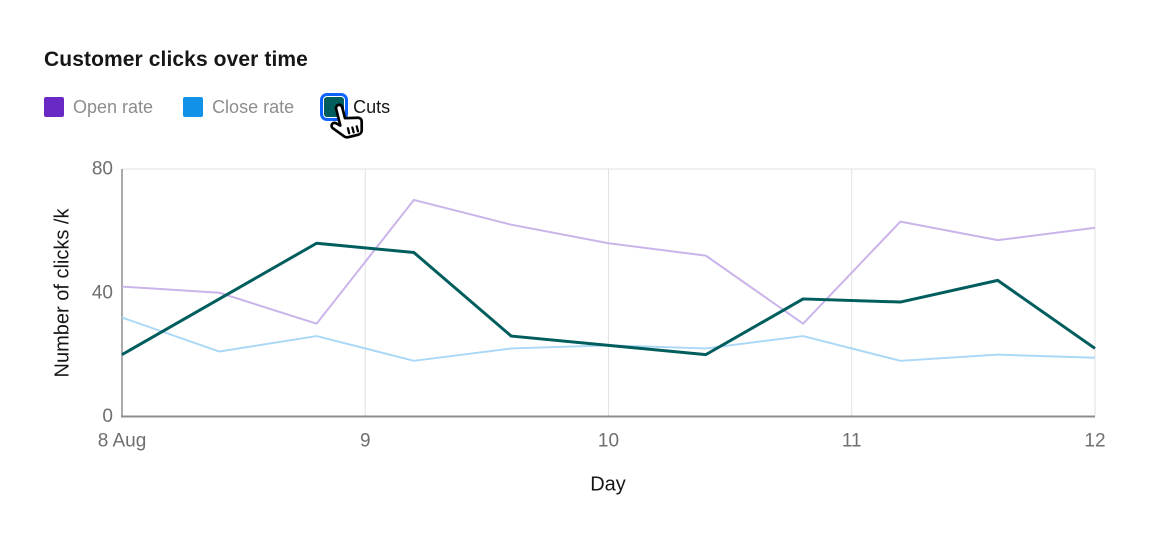 Image resolution: width=1152 pixels, height=546 pixels. I want to click on x-axis-title: Day, so click(608, 484).